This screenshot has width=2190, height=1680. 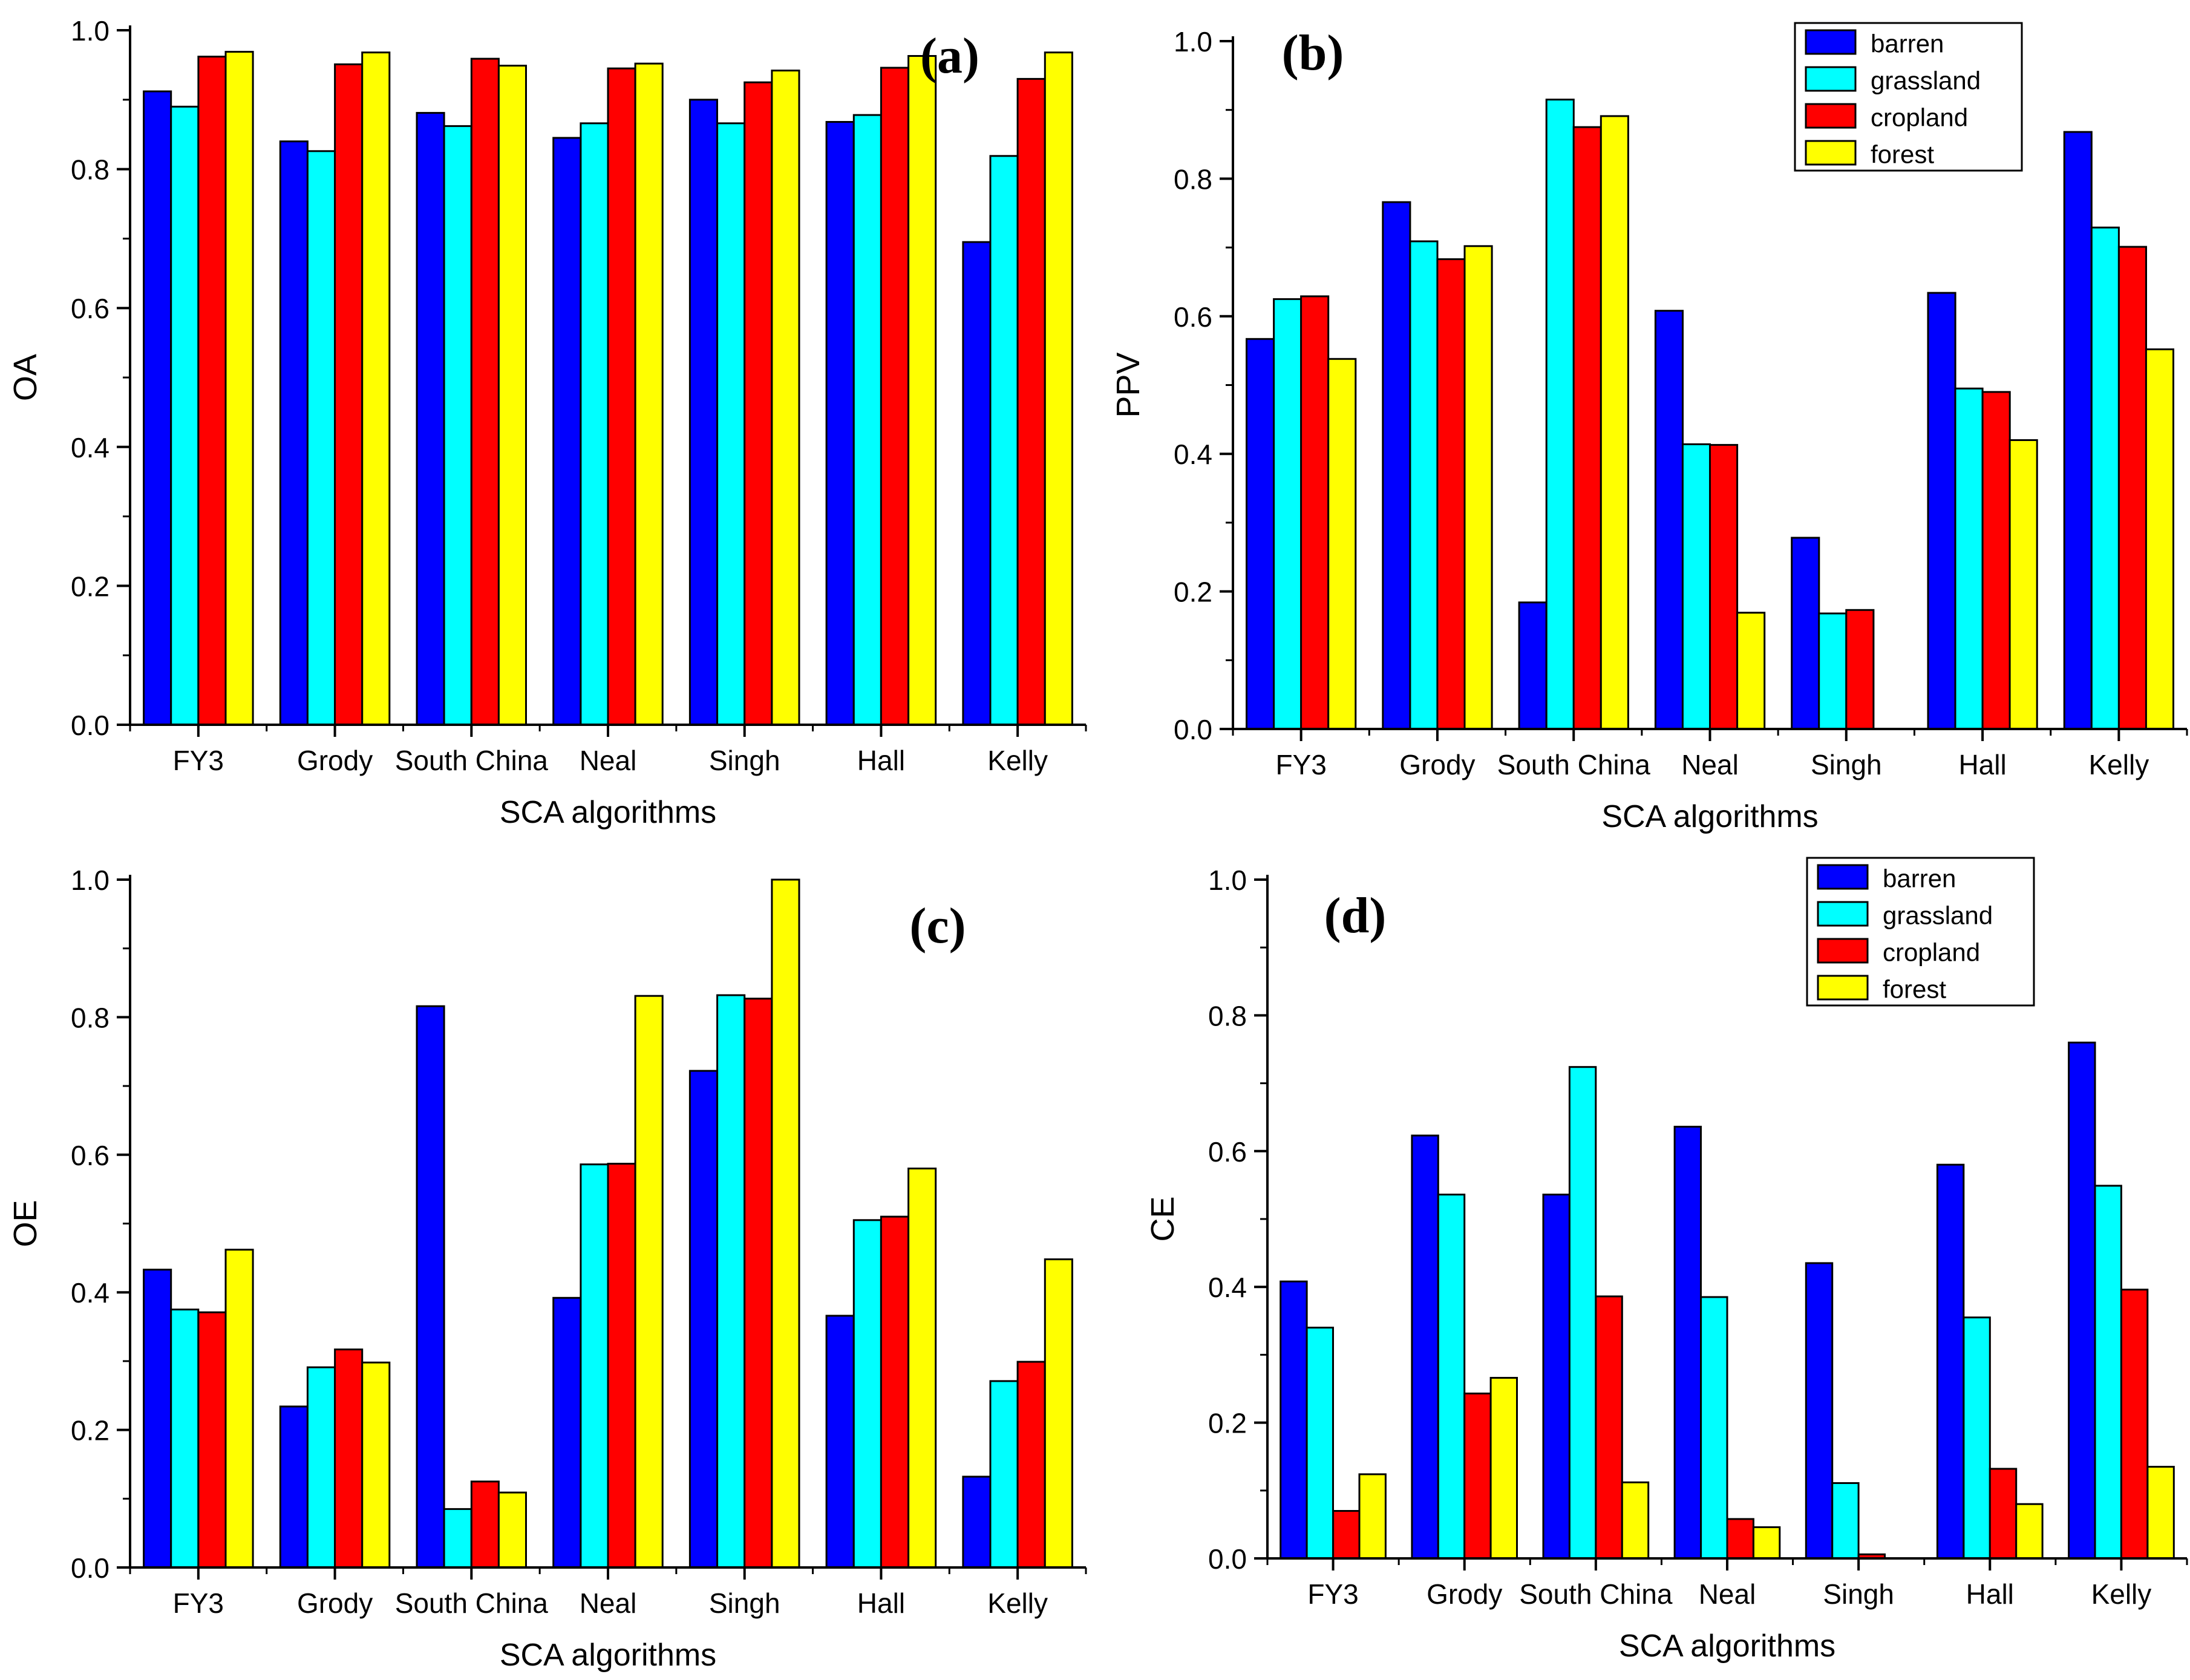 I want to click on bar-cropland-singh, so click(x=1860, y=669).